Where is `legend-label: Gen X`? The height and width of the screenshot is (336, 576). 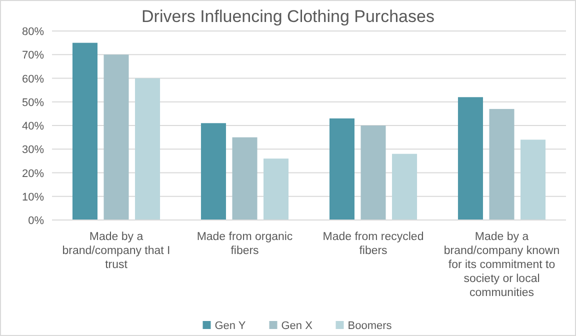 legend-label: Gen X is located at coordinates (297, 326).